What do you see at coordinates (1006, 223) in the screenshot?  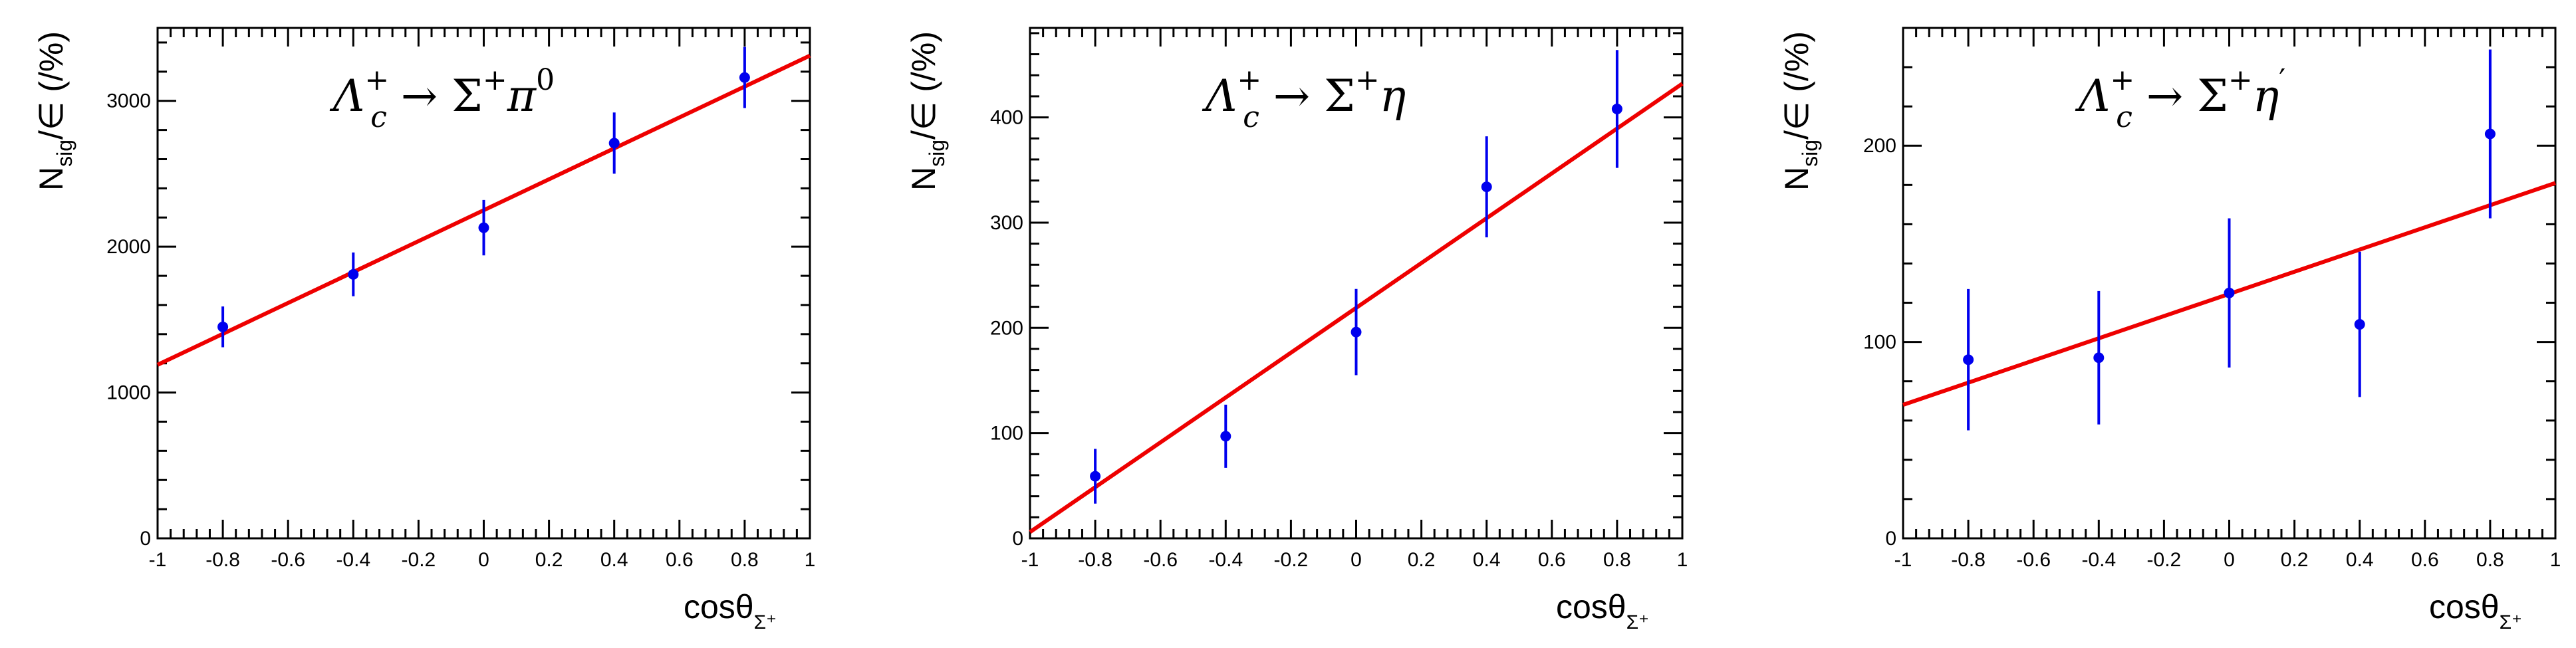 I see `y-tick-label: 300` at bounding box center [1006, 223].